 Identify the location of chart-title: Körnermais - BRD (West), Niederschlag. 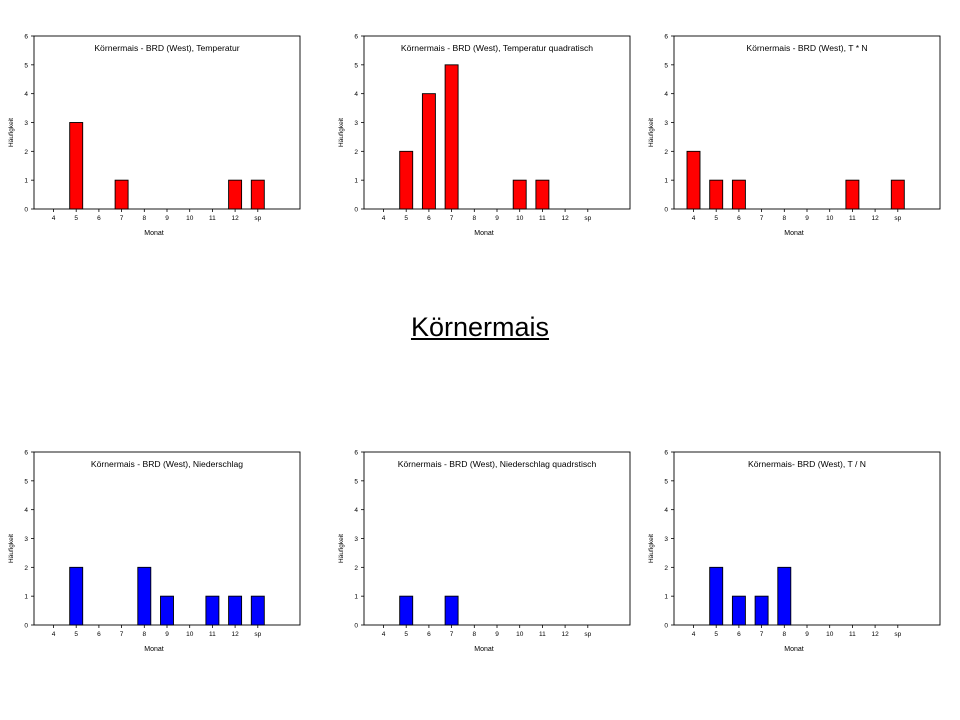
(167, 464).